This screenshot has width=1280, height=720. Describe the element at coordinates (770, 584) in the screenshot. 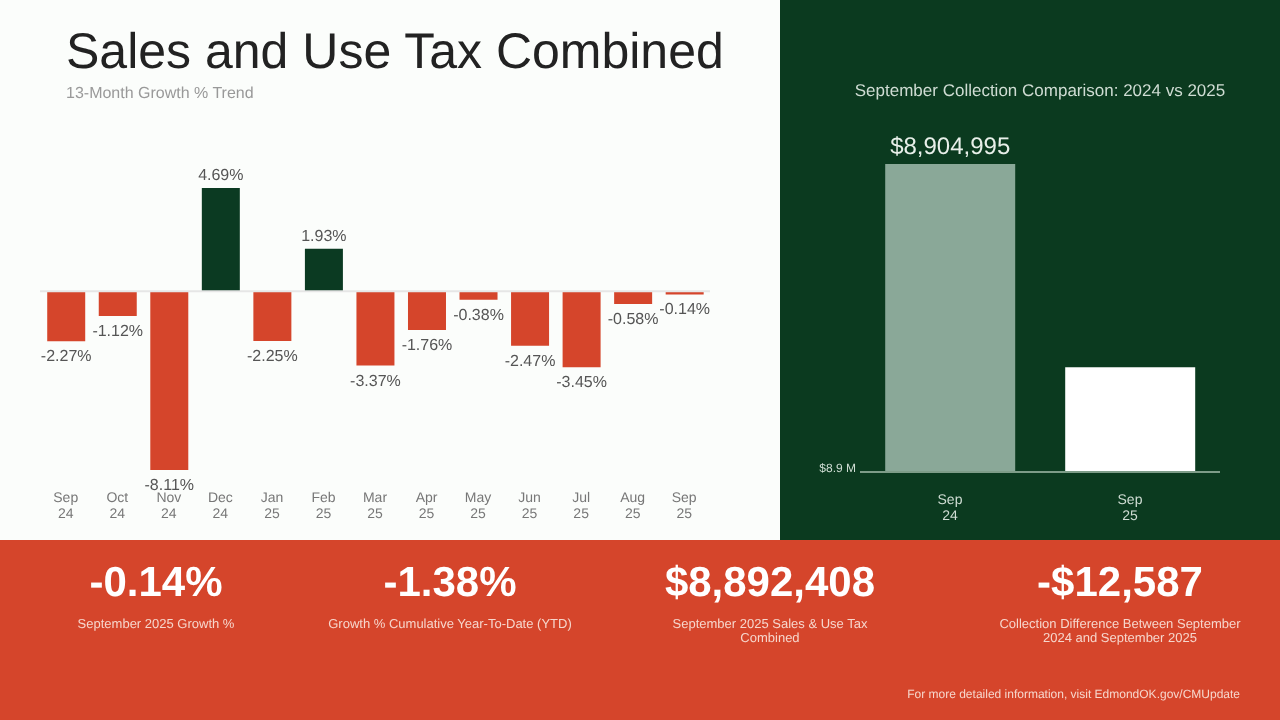

I see `text: $8,892,408` at that location.